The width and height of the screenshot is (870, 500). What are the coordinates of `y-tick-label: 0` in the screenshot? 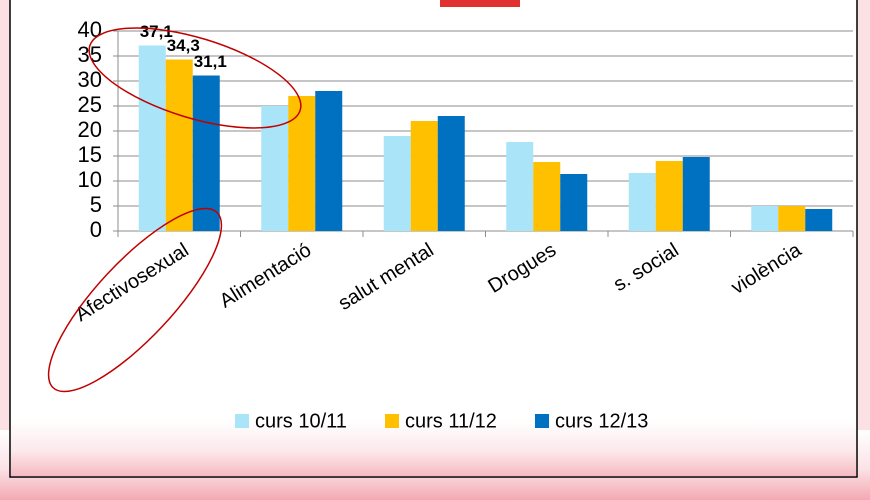 It's located at (96, 229).